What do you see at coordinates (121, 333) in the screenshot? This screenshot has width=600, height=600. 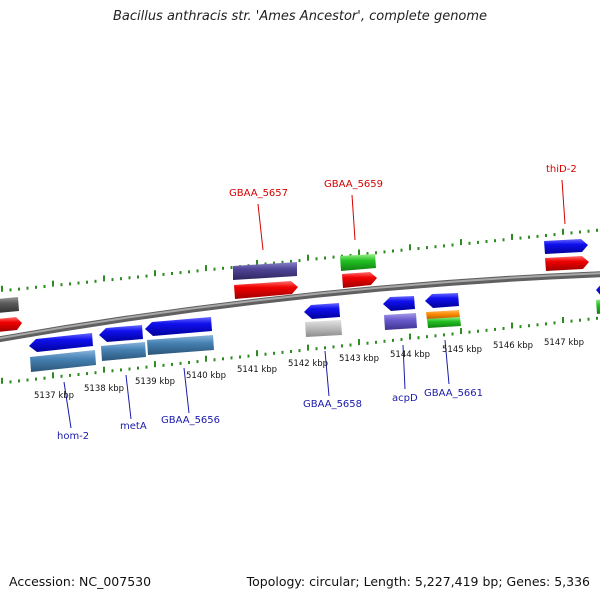 I see `gene-arrow-meta` at bounding box center [121, 333].